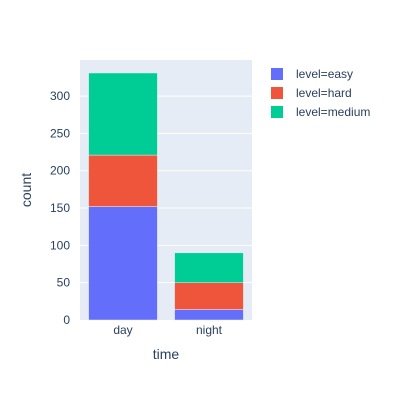  I want to click on x-axis-ticks: day night, so click(167, 330).